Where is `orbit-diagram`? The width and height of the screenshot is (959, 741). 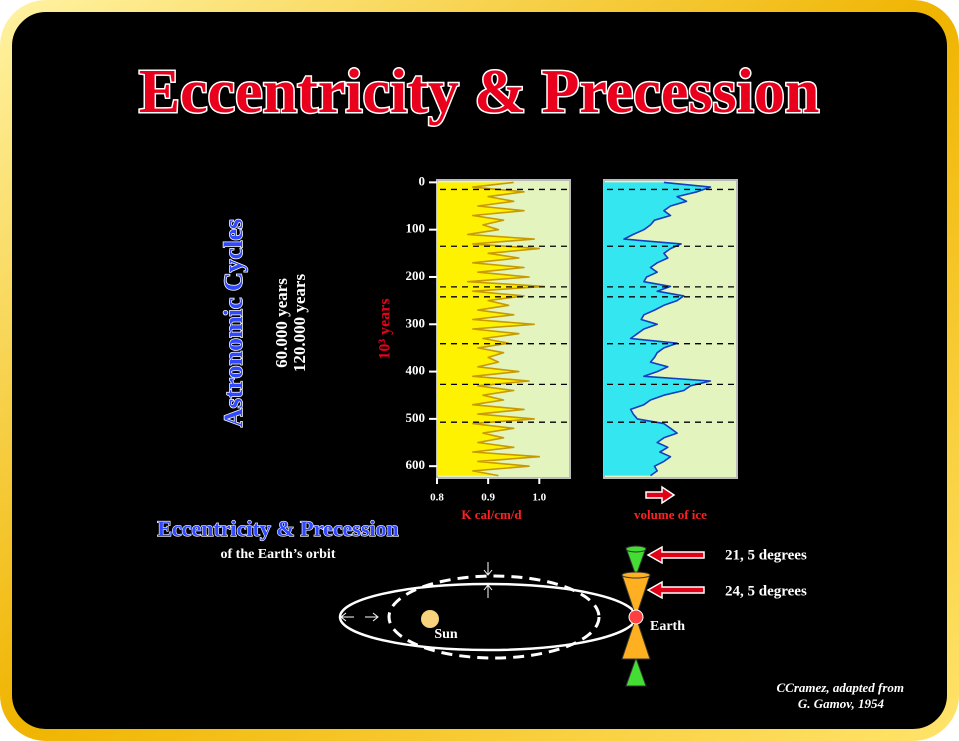 orbit-diagram is located at coordinates (521, 586).